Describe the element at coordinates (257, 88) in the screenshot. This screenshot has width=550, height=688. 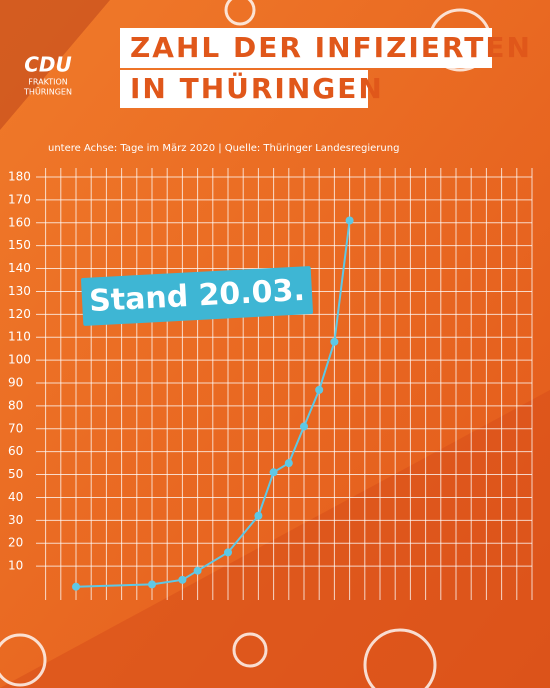
I see `title: IN THÜRINGEN` at that location.